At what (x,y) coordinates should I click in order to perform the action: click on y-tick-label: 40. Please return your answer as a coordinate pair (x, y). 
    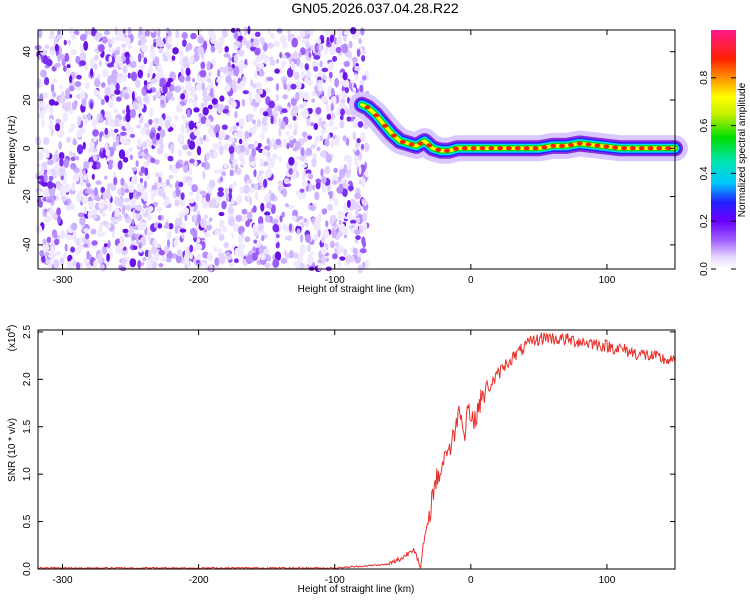
    Looking at the image, I should click on (27, 52).